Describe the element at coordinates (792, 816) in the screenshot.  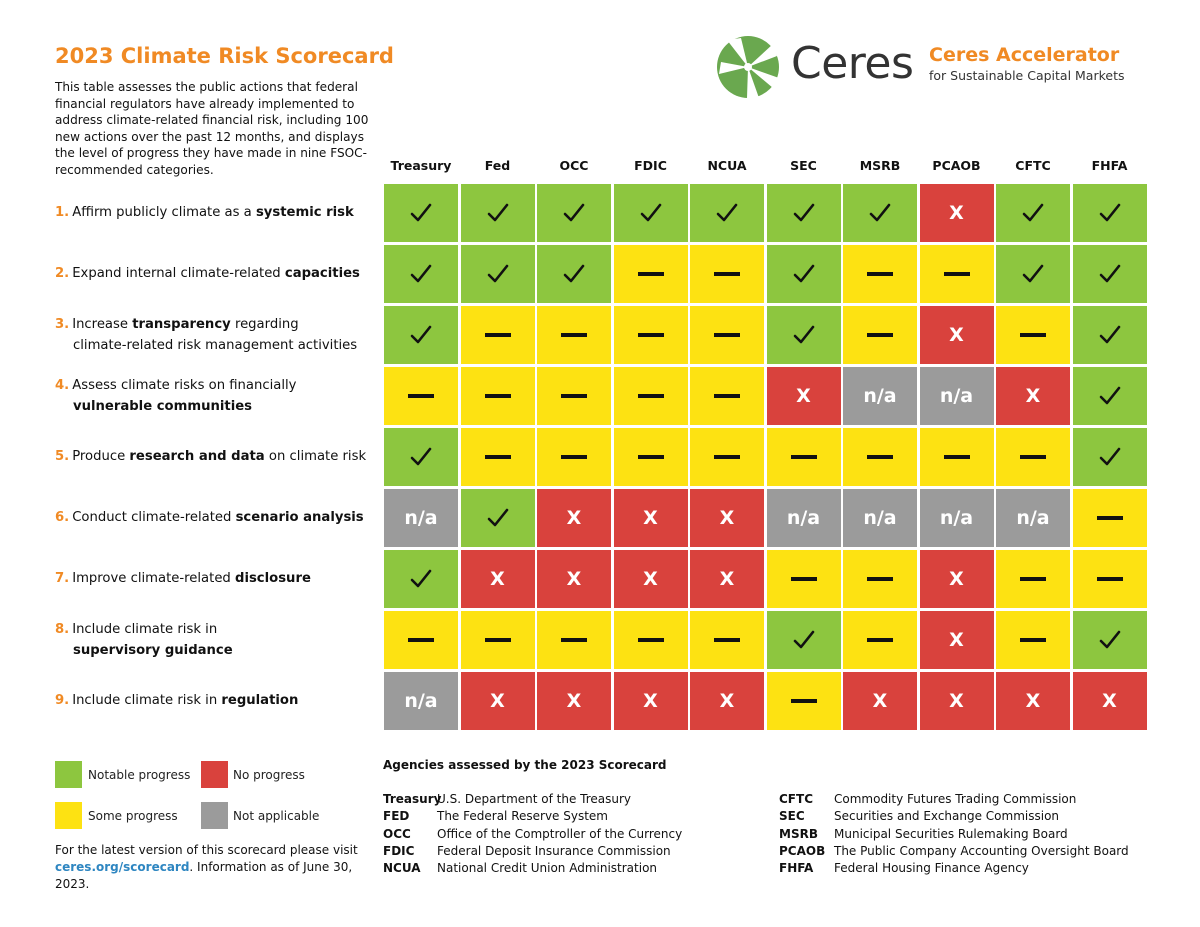
I see `agency-abbr: SEC` at that location.